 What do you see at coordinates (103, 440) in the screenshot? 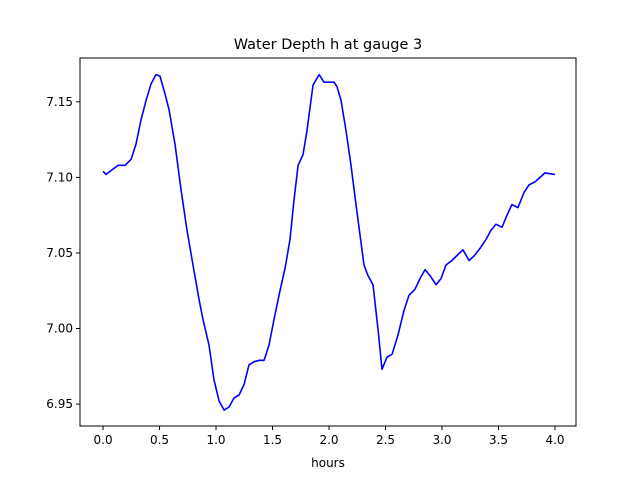
I see `x-tick-label: 0.0` at bounding box center [103, 440].